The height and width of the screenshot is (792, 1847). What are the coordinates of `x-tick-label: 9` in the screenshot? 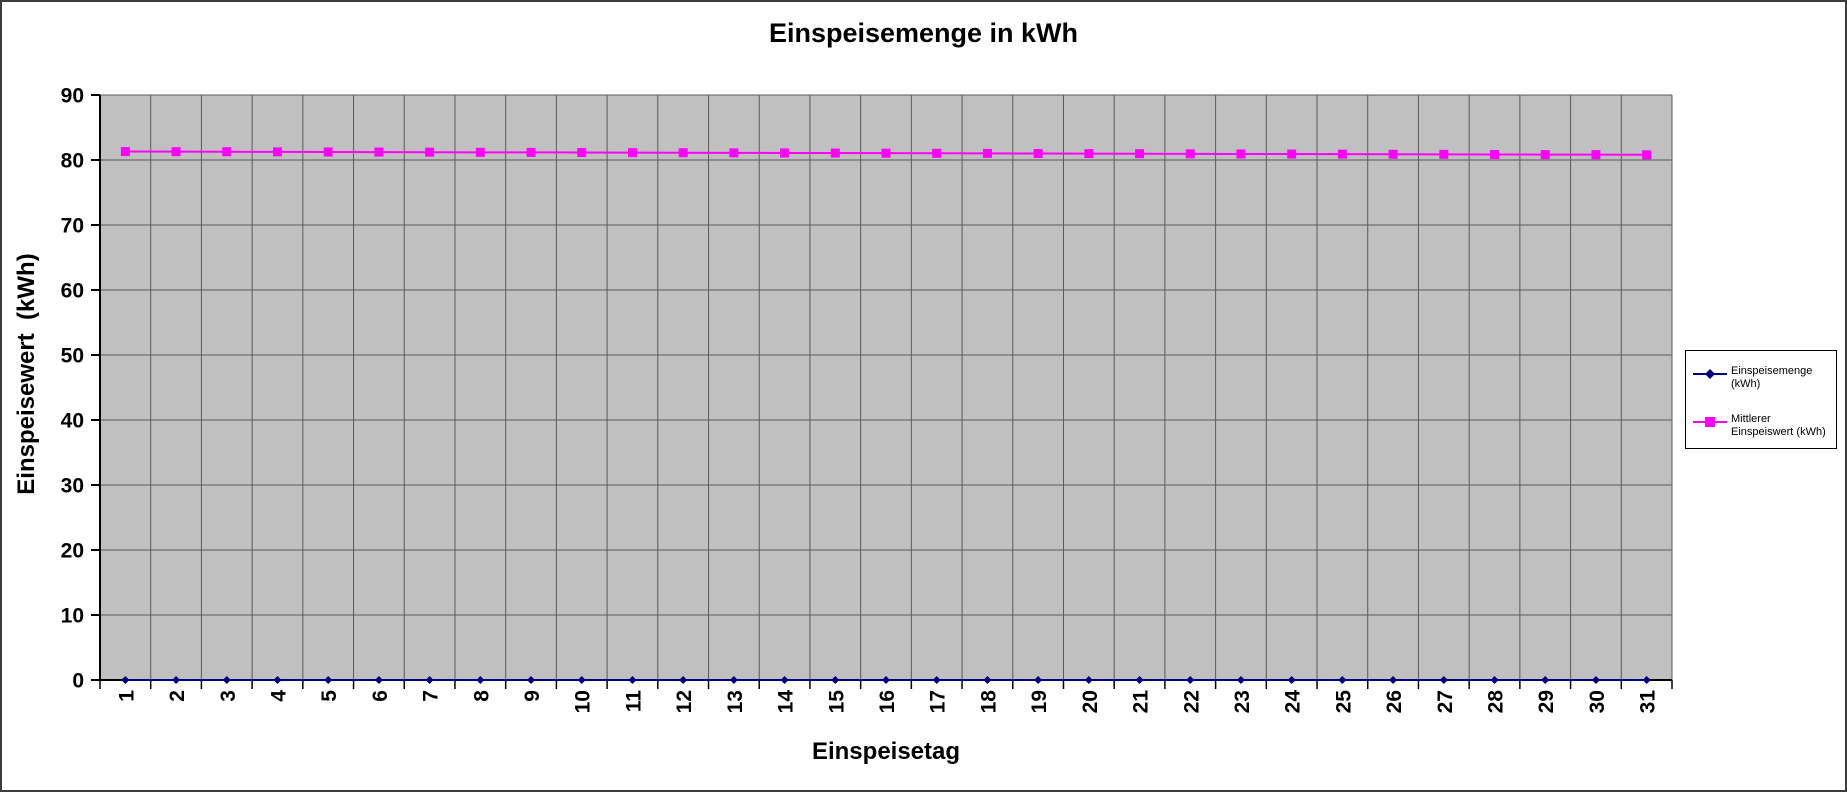 It's located at (532, 696).